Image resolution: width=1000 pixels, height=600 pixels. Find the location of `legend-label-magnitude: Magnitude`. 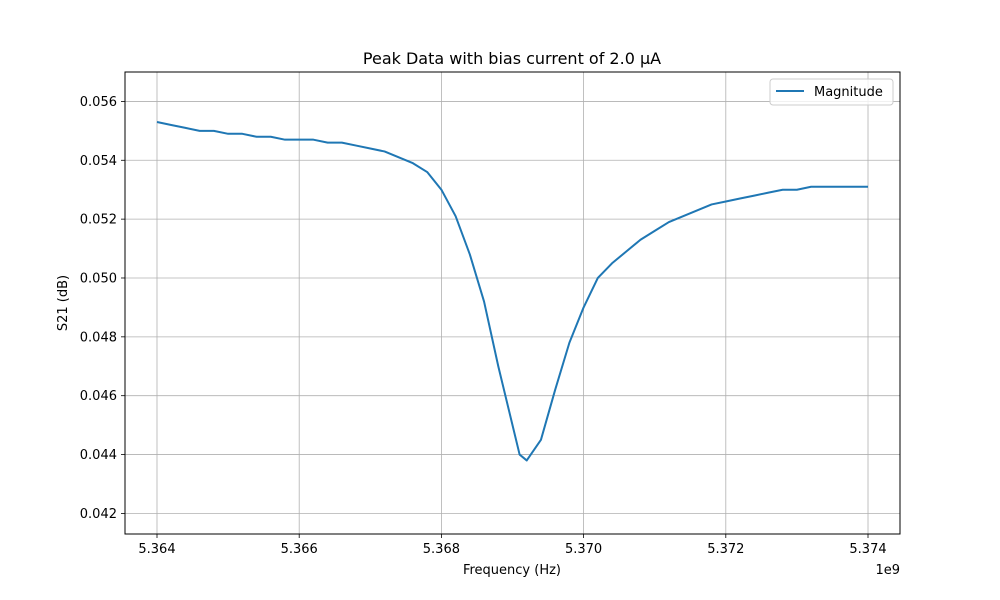

legend-label-magnitude: Magnitude is located at coordinates (848, 92).